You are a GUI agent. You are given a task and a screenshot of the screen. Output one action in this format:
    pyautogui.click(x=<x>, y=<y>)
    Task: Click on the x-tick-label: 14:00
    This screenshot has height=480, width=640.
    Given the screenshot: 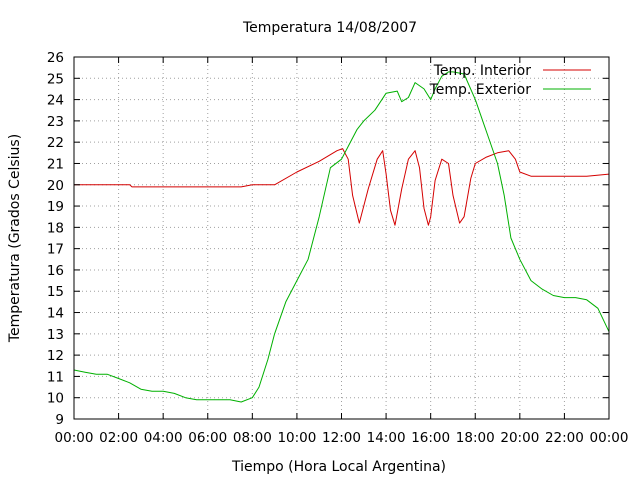 What is the action you would take?
    pyautogui.click(x=386, y=438)
    